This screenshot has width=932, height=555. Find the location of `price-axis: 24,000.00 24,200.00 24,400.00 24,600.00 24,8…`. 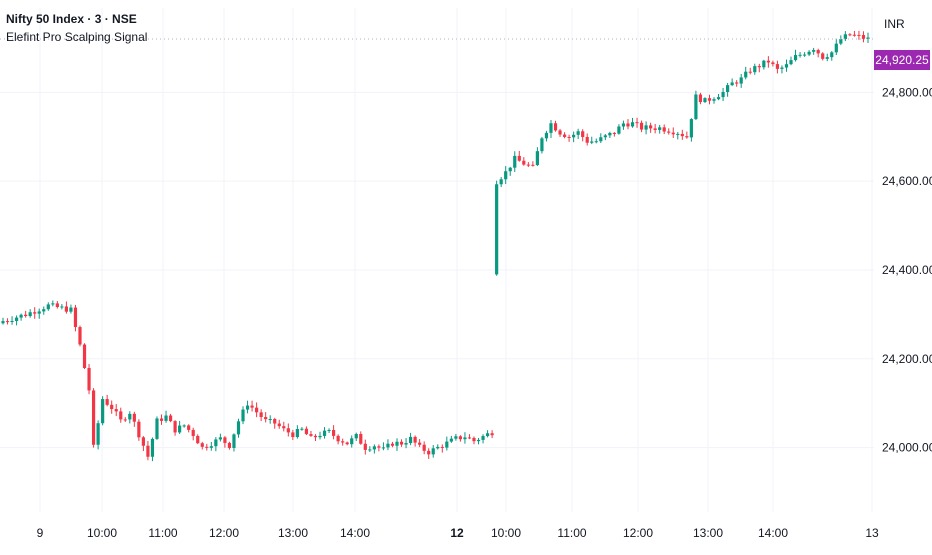

price-axis: 24,000.00 24,200.00 24,400.00 24,600.00 24,8… is located at coordinates (907, 269).